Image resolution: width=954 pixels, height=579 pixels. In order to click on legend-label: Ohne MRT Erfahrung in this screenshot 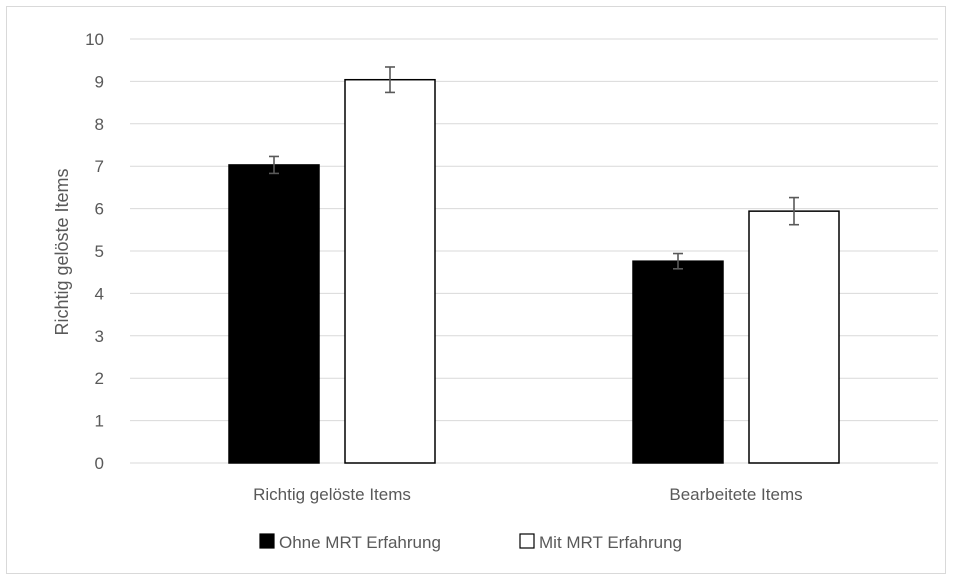, I will do `click(360, 542)`.